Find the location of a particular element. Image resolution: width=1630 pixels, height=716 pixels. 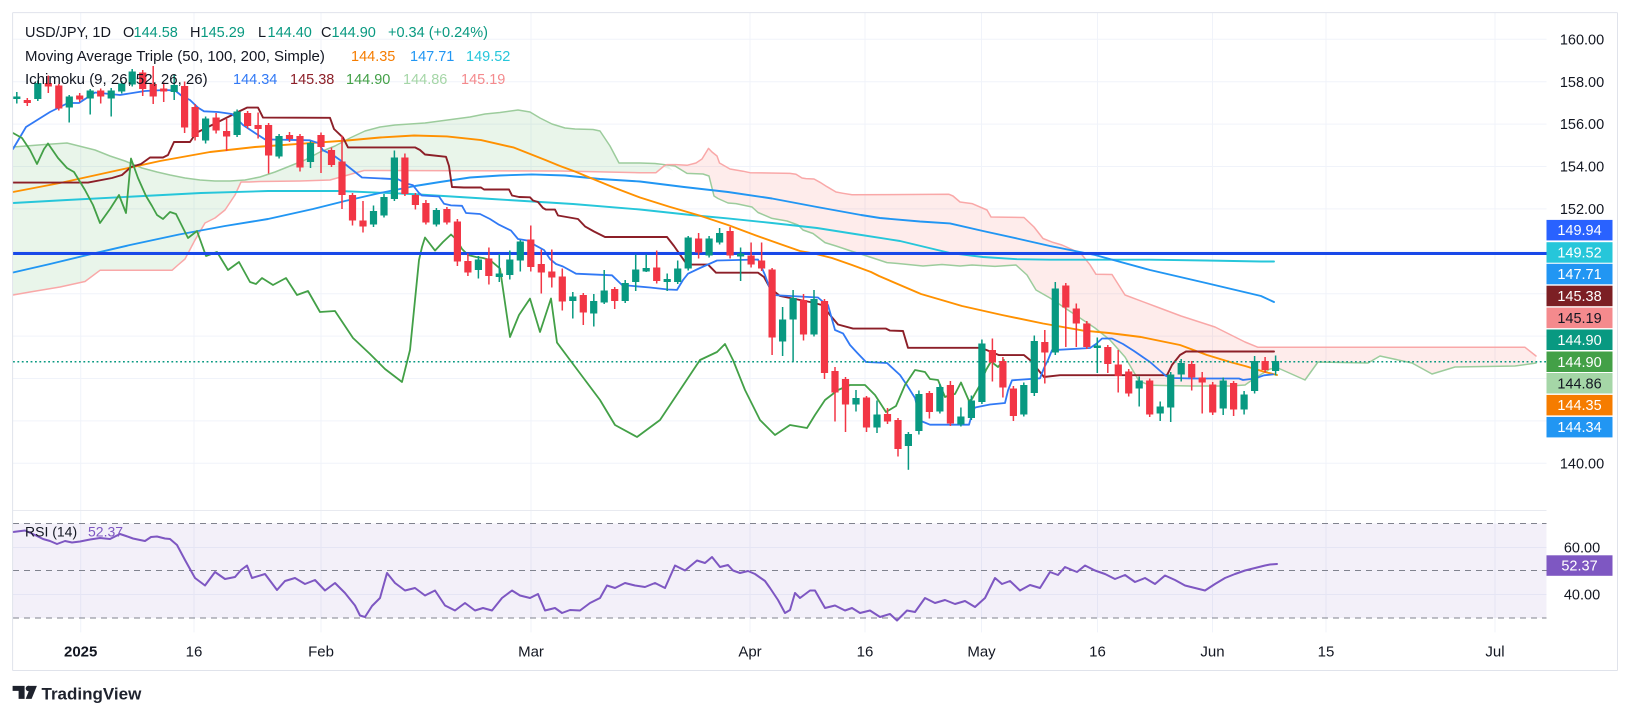

svg-text: 145.29 is located at coordinates (223, 33).